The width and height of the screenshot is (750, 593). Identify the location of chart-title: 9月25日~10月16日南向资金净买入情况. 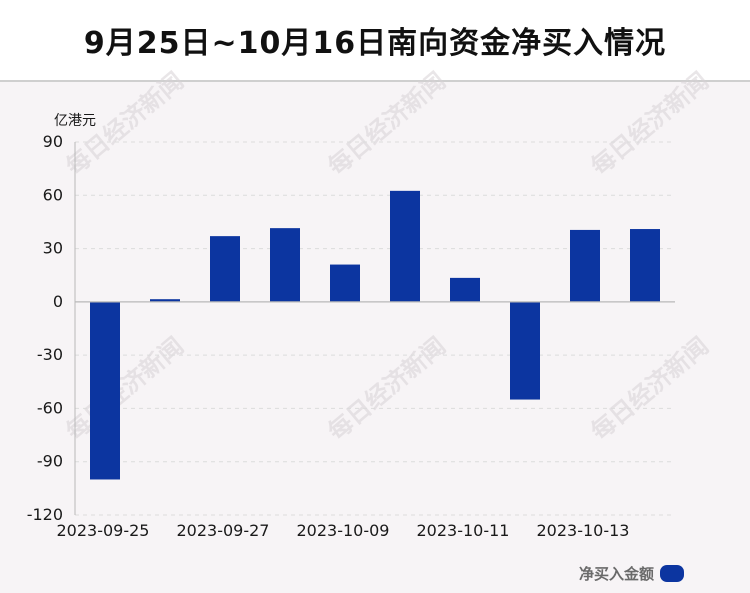
(375, 43).